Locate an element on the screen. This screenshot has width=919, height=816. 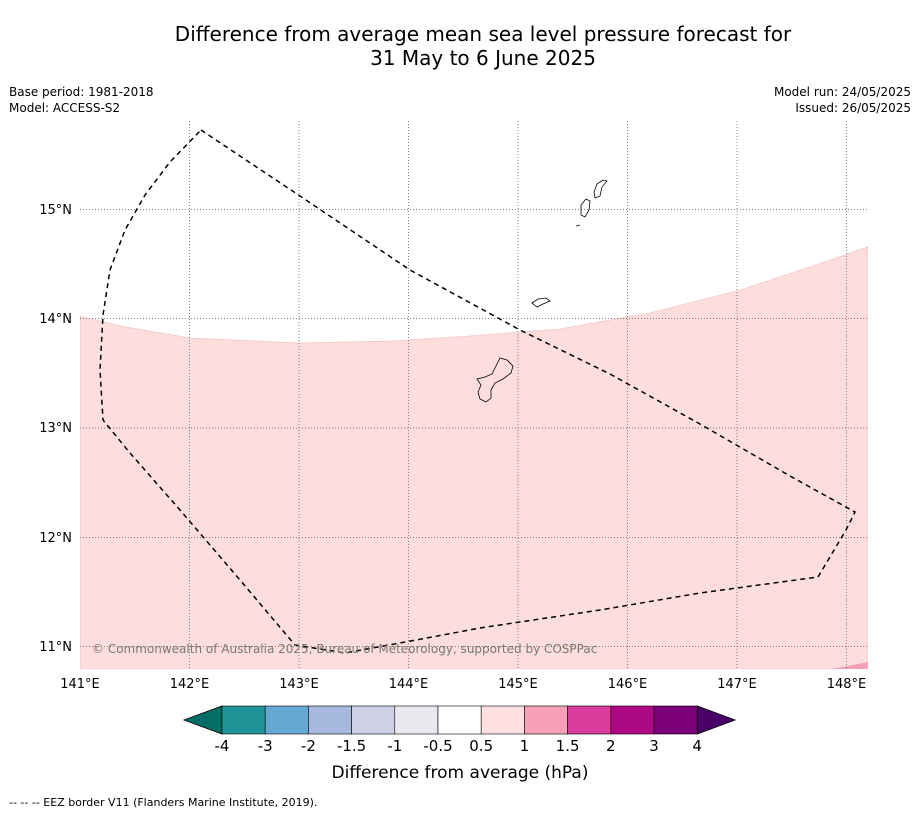
model-text: Model: ACCESS-S2 is located at coordinates (65, 108).